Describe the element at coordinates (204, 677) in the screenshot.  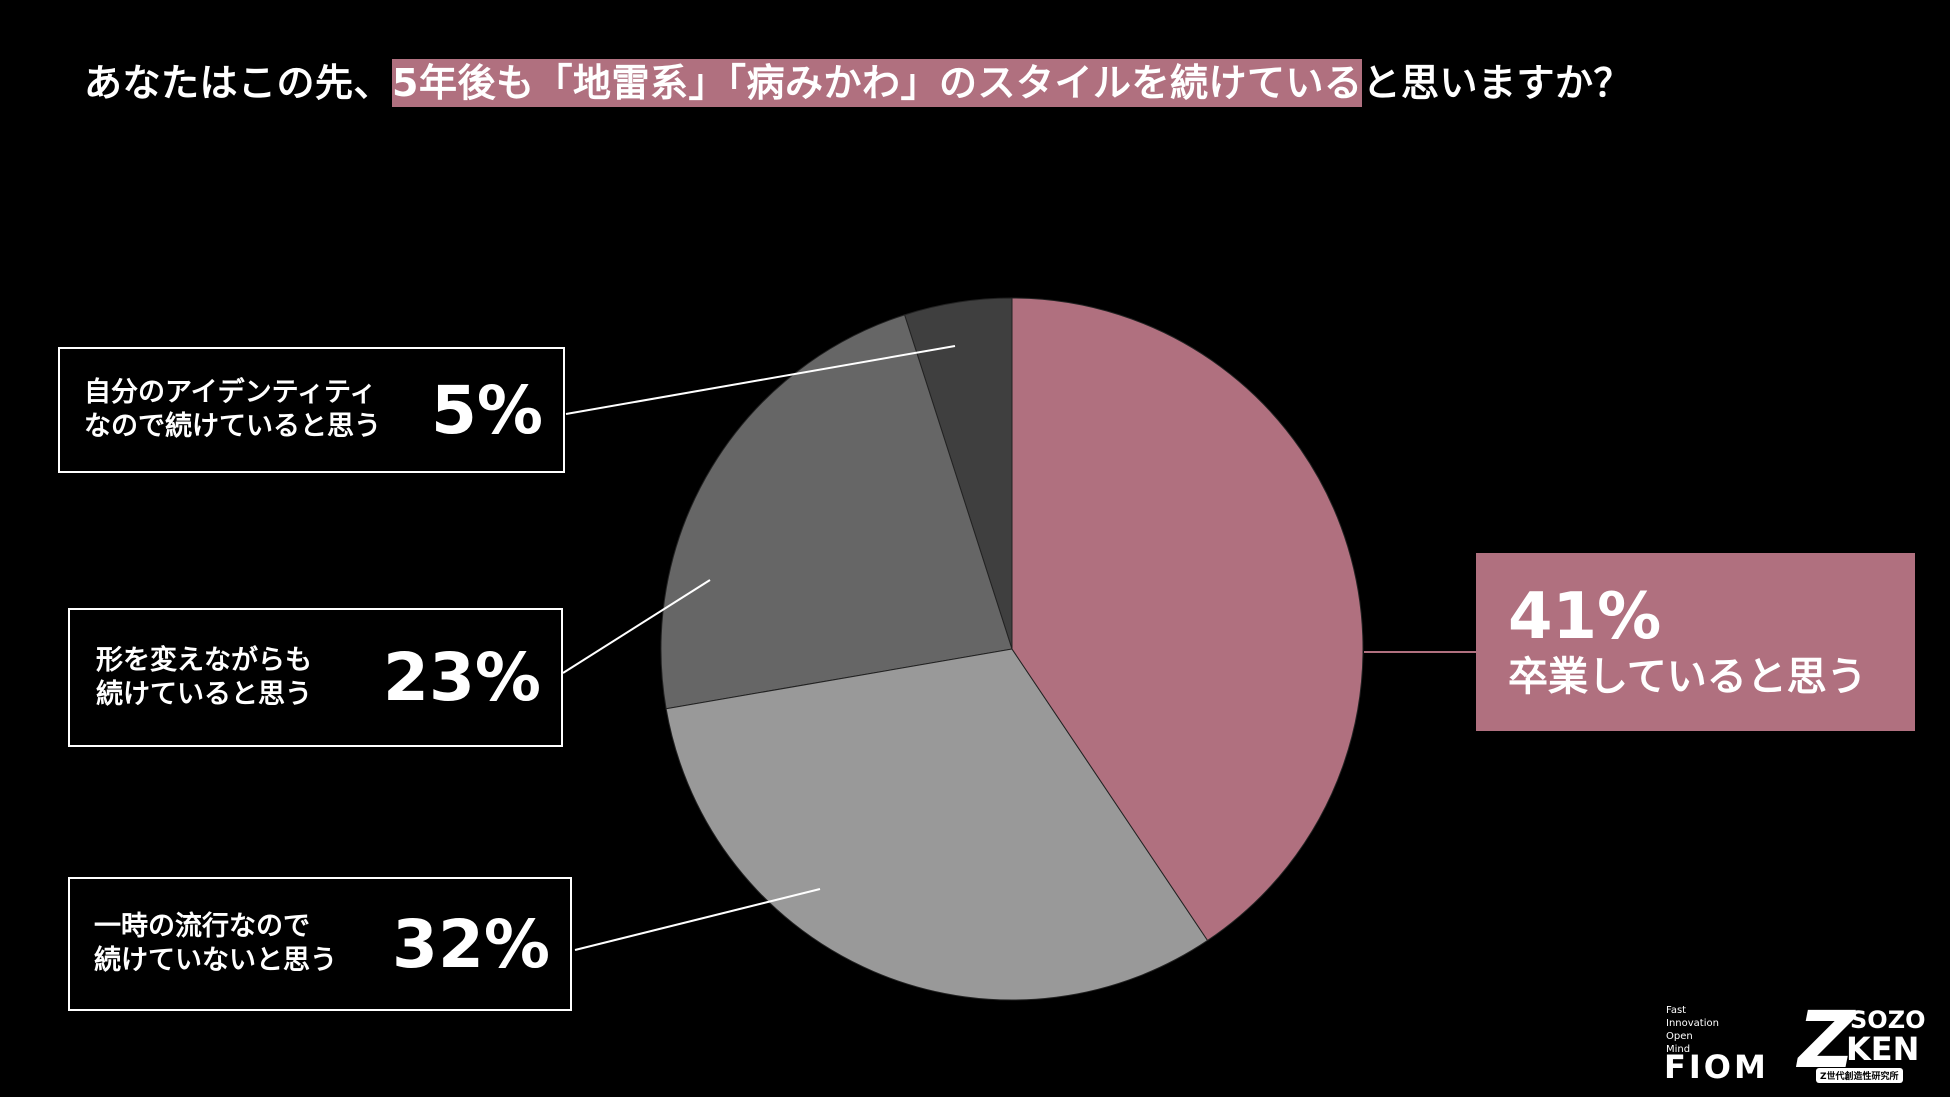
I see `category-label: 形を変えながらも 続けていると思う` at that location.